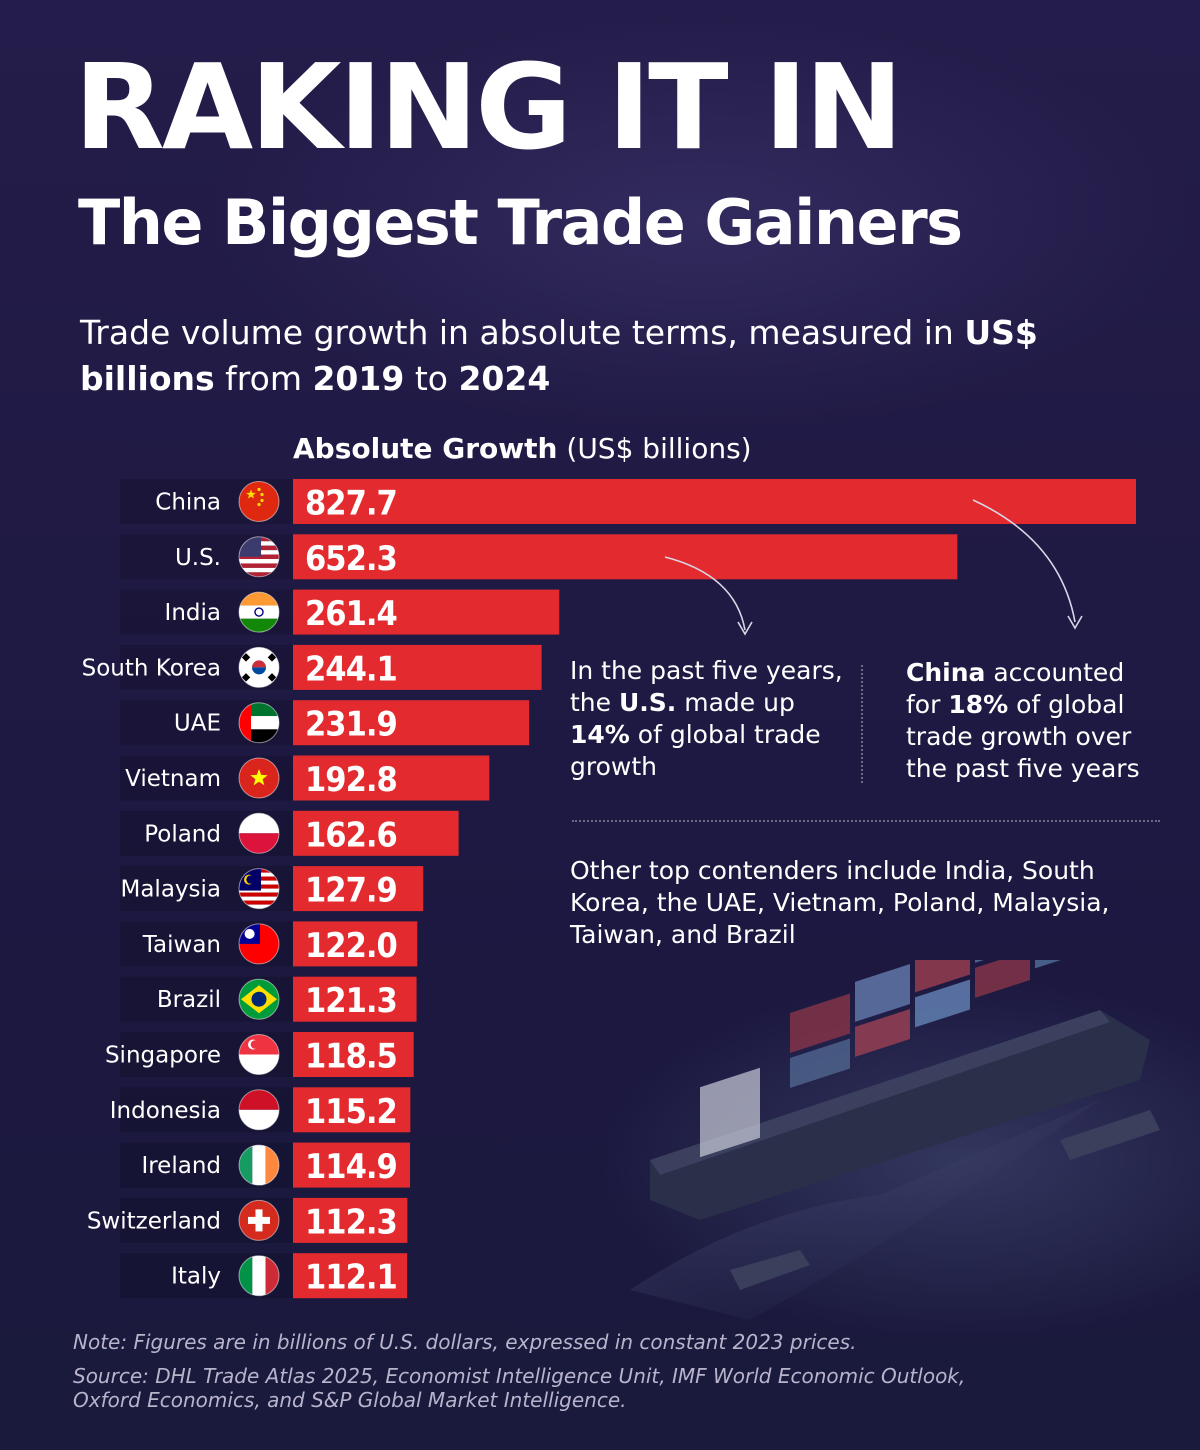  What do you see at coordinates (170, 890) in the screenshot?
I see `category-label: Malaysia` at bounding box center [170, 890].